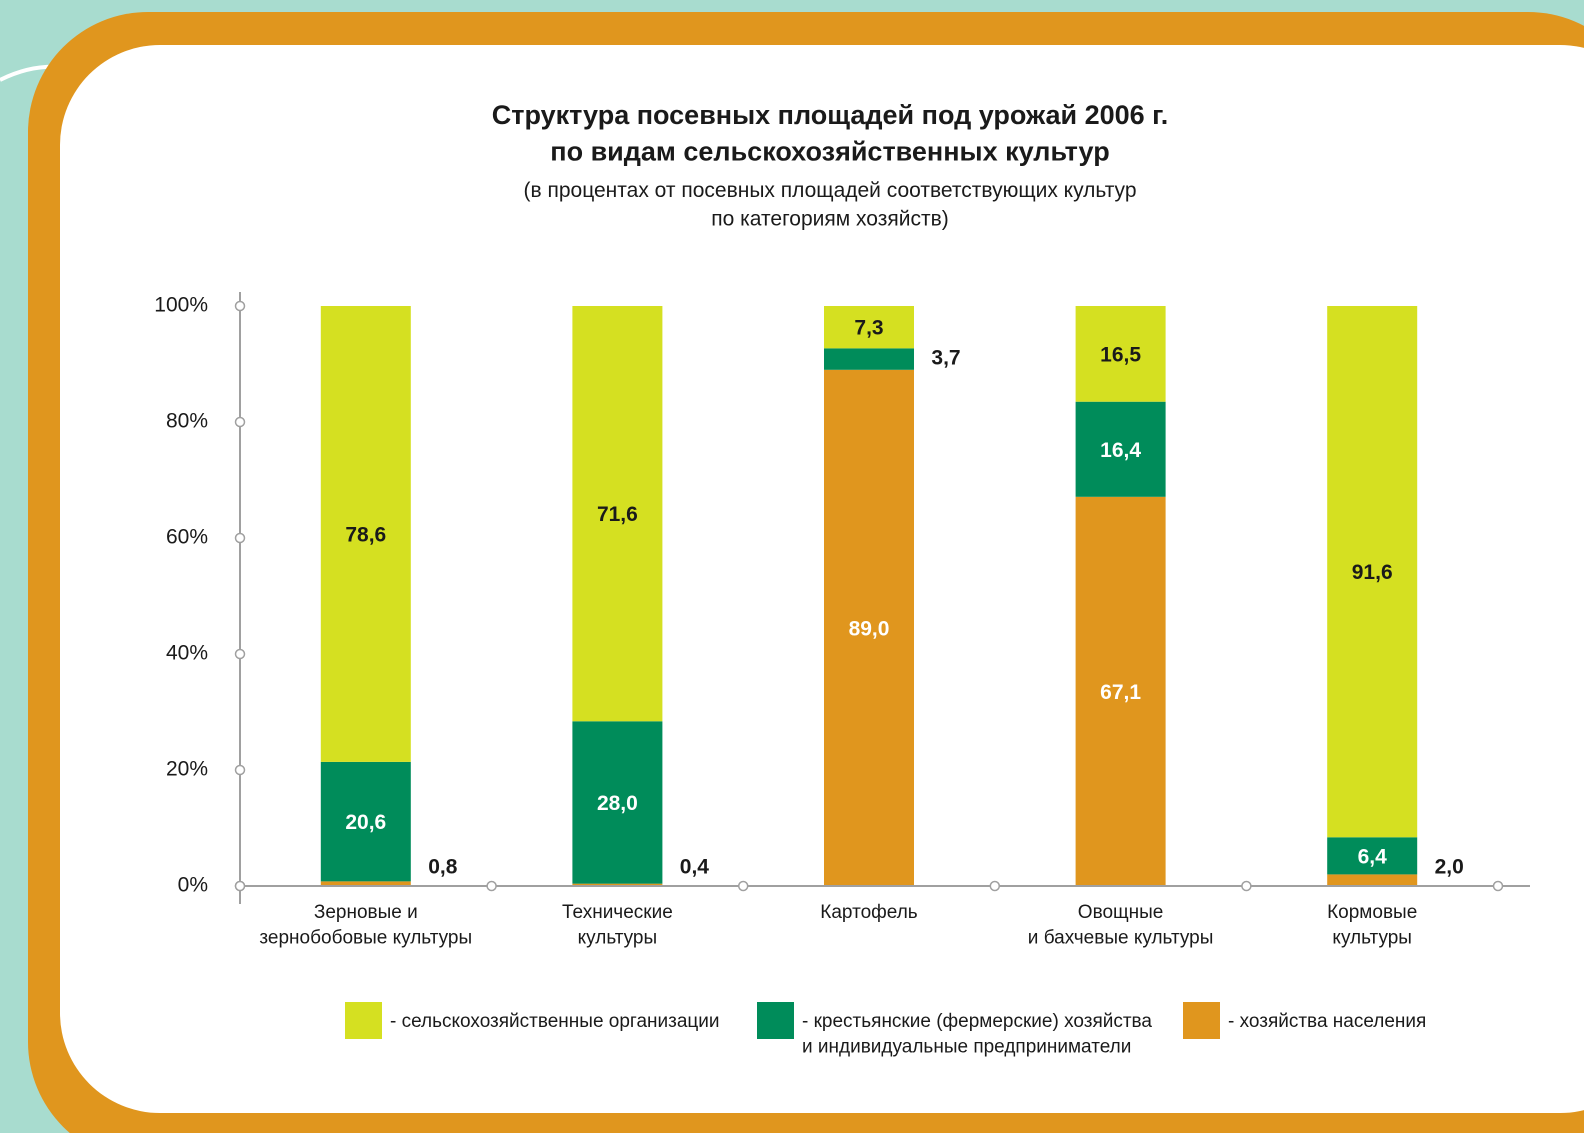 The image size is (1584, 1133). I want to click on value-label: 6,4, so click(1373, 856).